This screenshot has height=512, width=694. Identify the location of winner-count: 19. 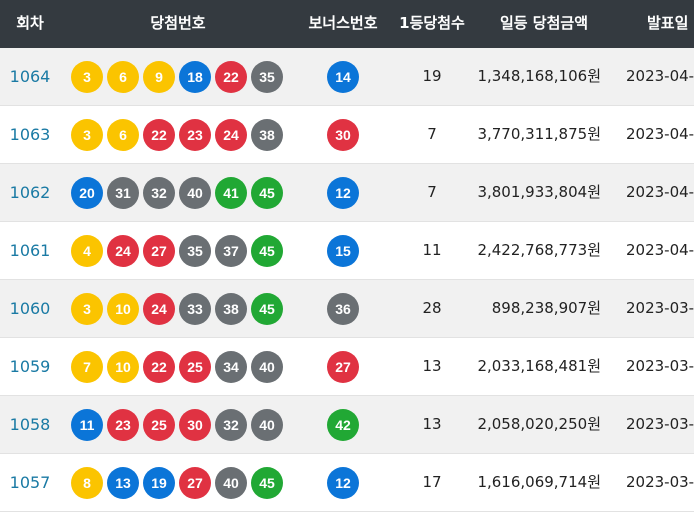
(432, 76).